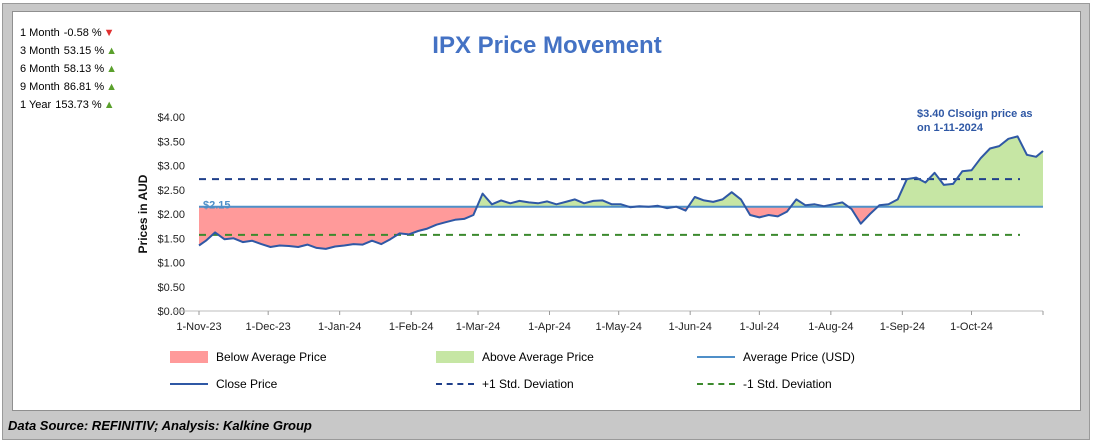 This screenshot has height=444, width=1094. Describe the element at coordinates (84, 87) in the screenshot. I see `performance-value: 86.81 %` at that location.